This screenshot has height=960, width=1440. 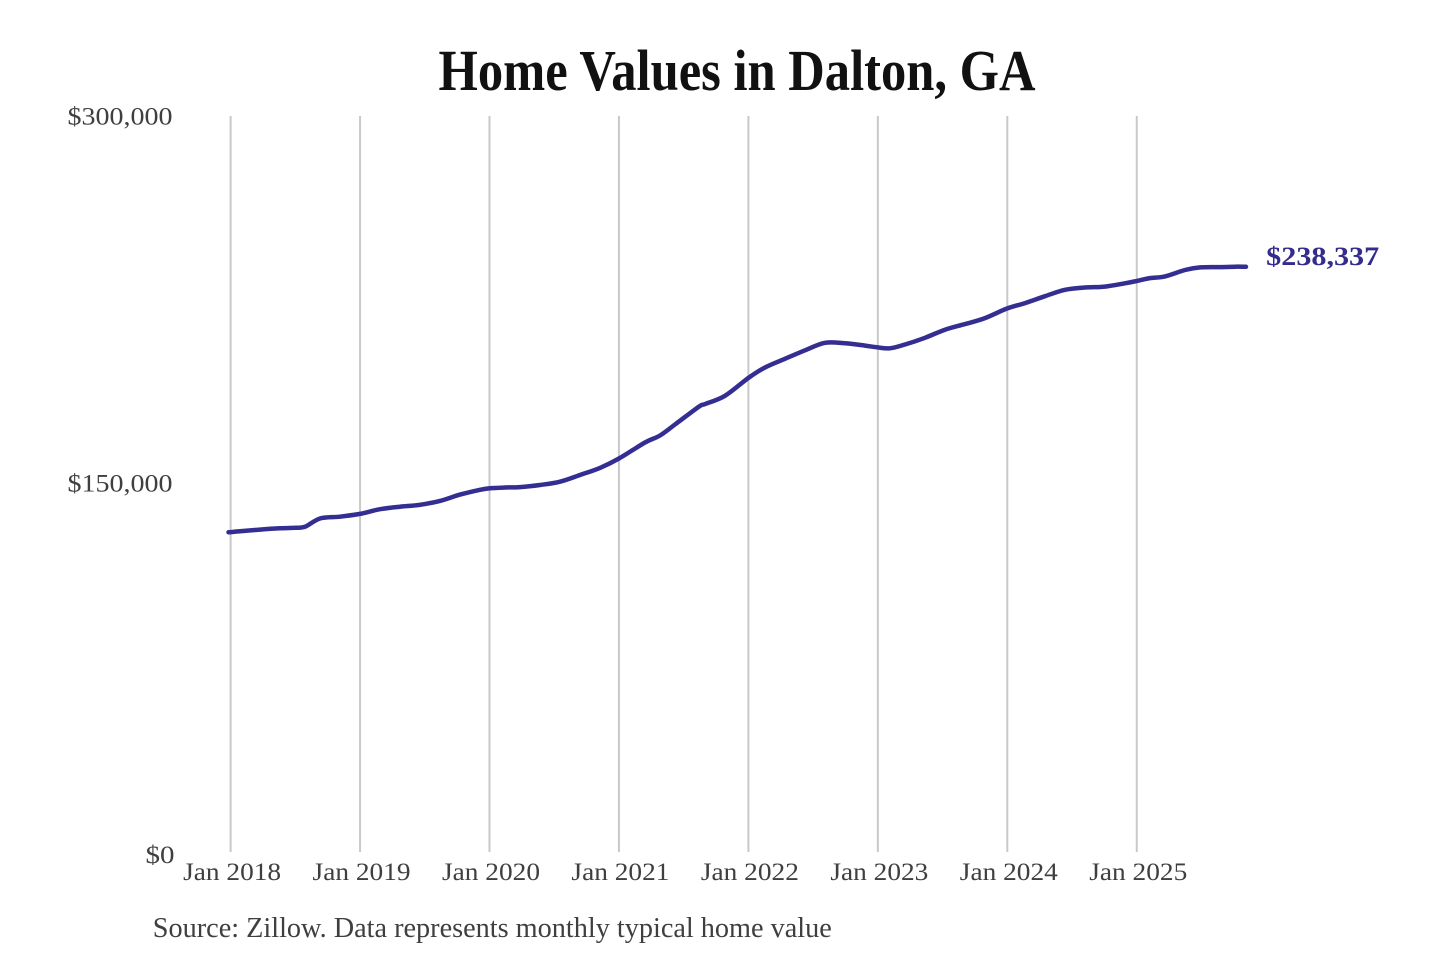 What do you see at coordinates (620, 872) in the screenshot?
I see `svg-text: Jan 2021` at bounding box center [620, 872].